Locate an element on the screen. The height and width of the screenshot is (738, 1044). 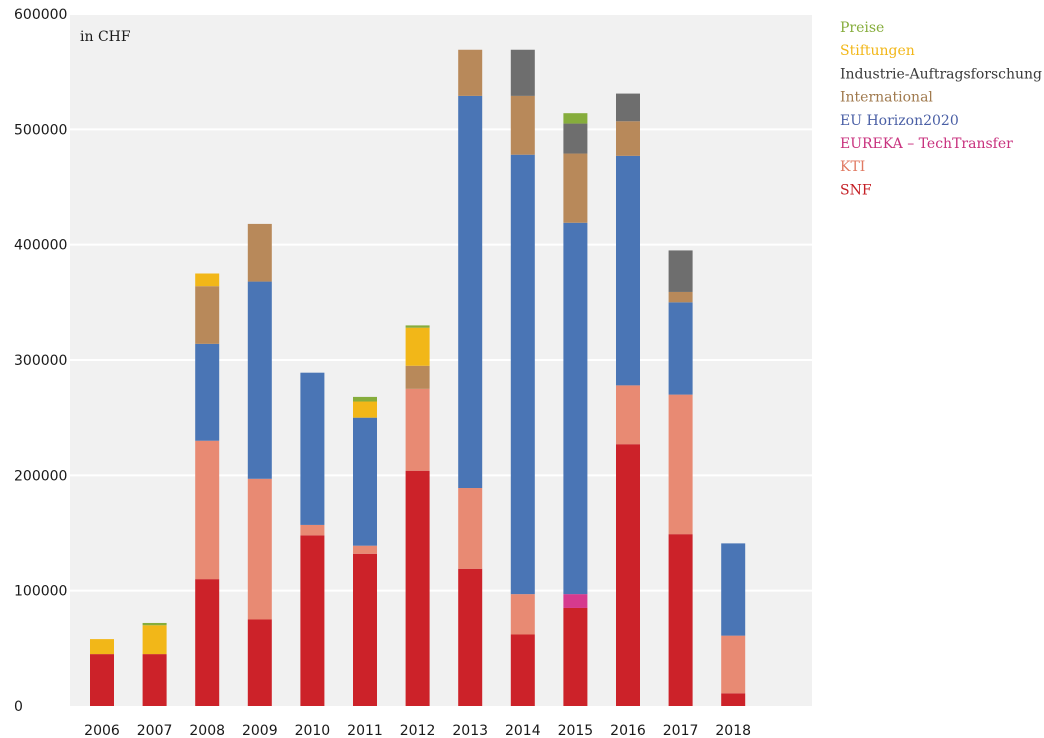
x-tick-label: 2014 is located at coordinates (523, 730).